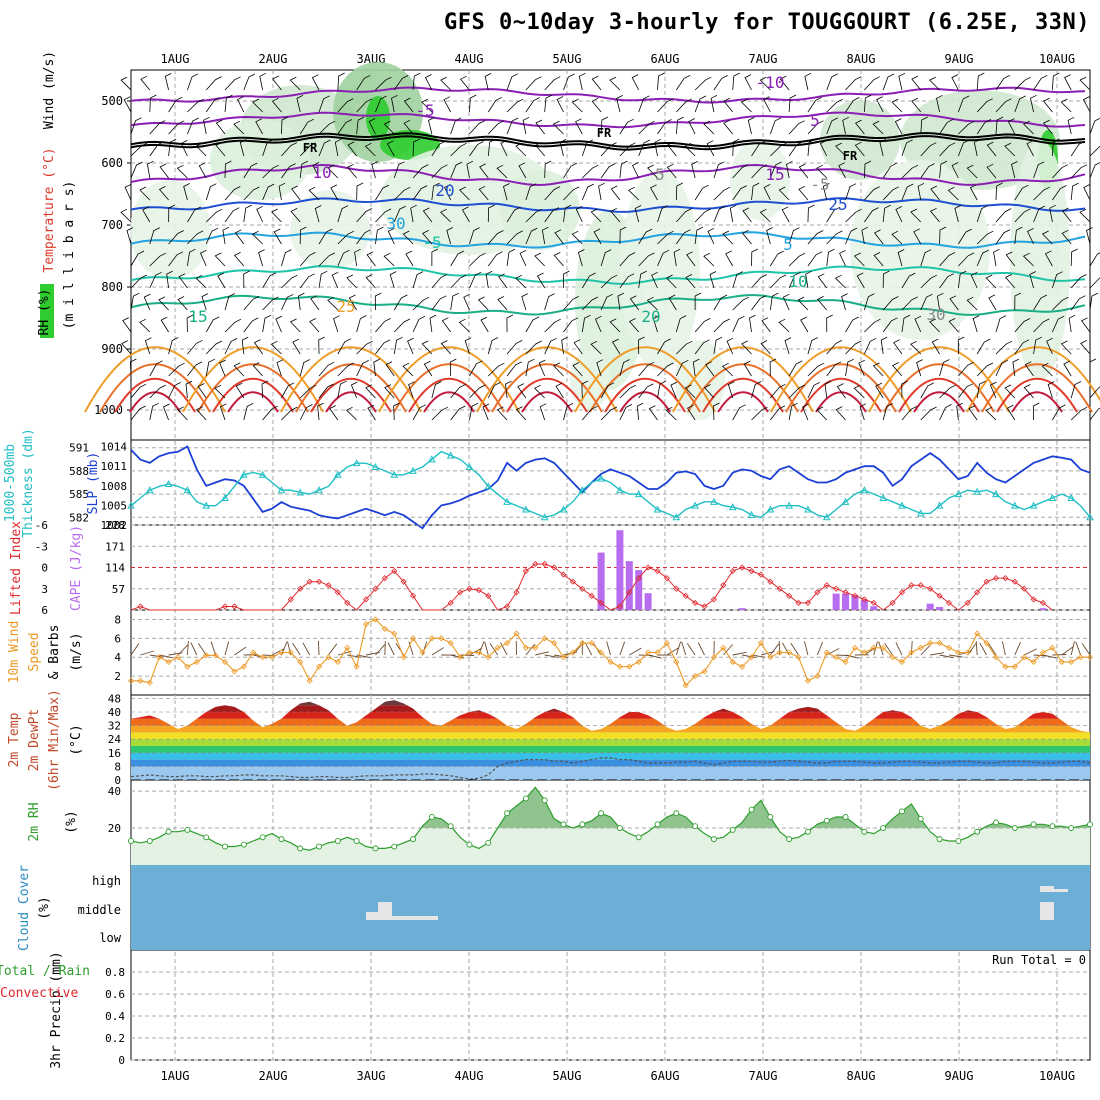 The height and width of the screenshot is (1100, 1100). I want to click on precip-tick-label: 0.6, so click(115, 994).